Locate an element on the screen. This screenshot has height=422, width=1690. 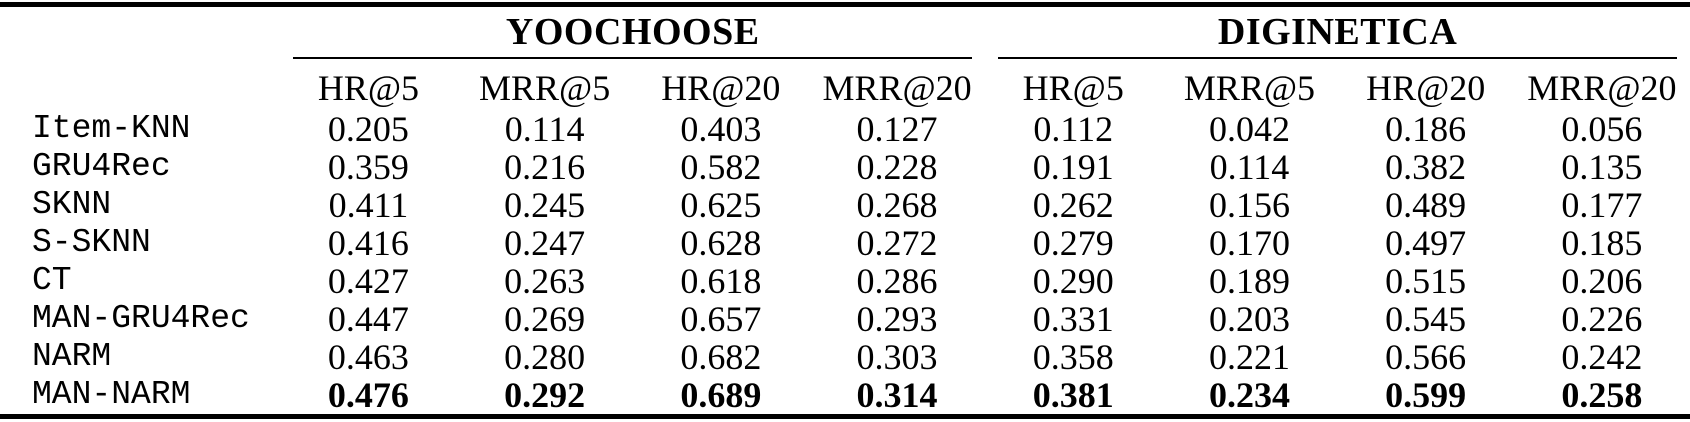
metric-value: 0.185 is located at coordinates (1602, 243).